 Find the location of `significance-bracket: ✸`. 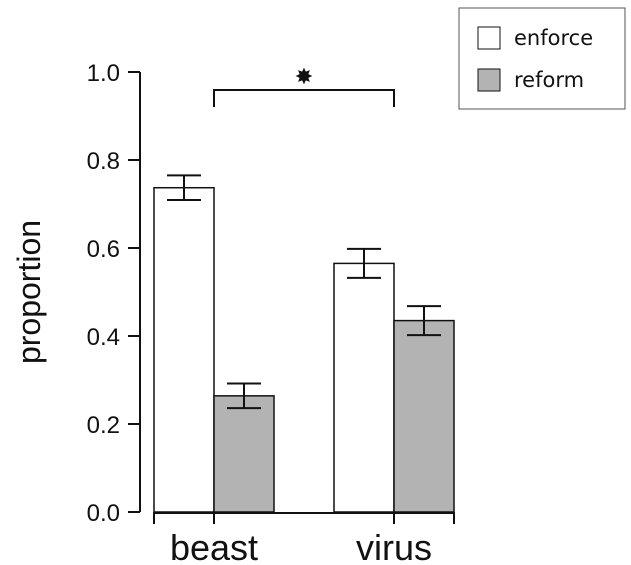

significance-bracket: ✸ is located at coordinates (304, 86).